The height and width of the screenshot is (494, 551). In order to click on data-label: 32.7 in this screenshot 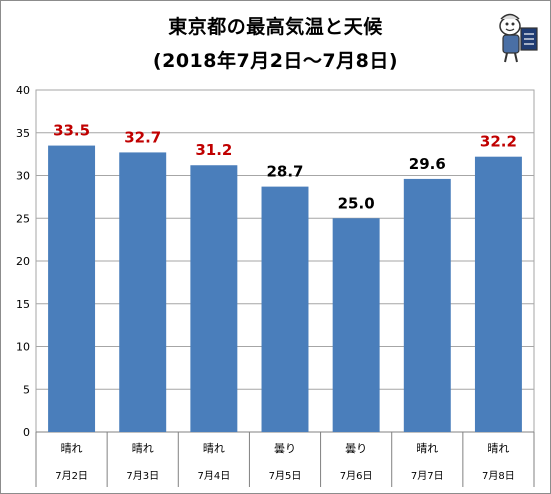, I will do `click(142, 137)`.